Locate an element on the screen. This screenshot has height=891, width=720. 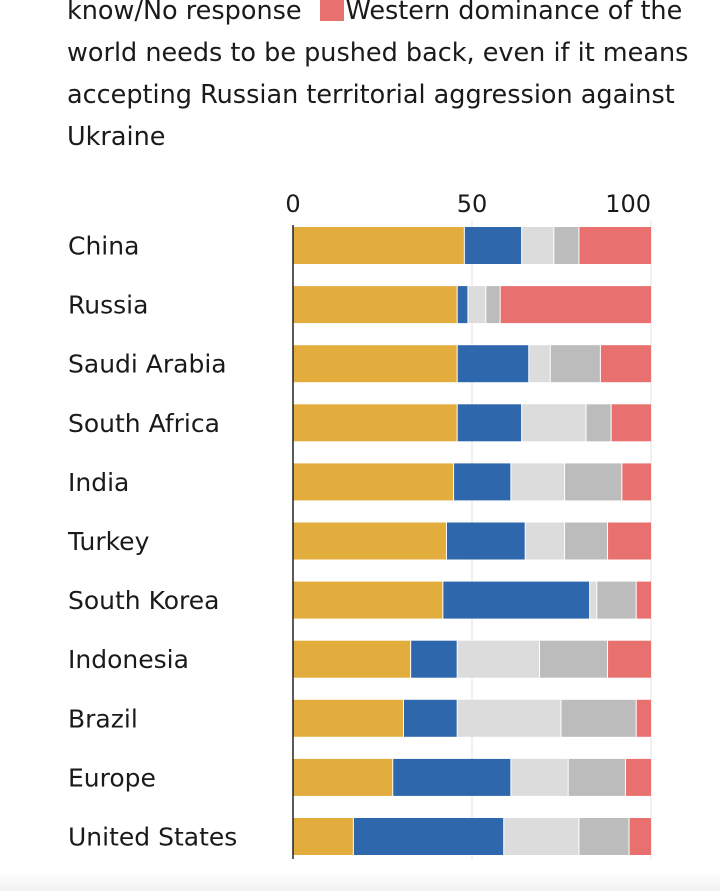
legend-swatch-western is located at coordinates (331, 10).